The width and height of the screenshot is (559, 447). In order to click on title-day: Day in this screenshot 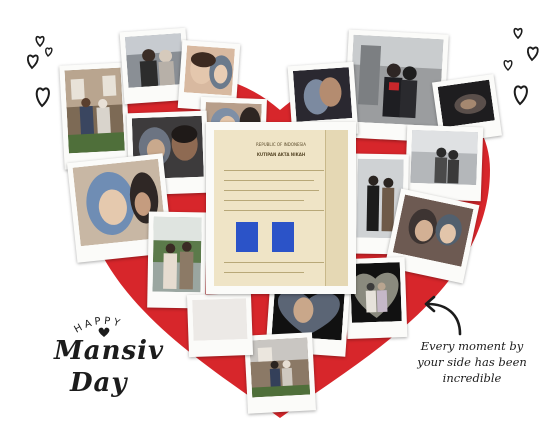, I will do `click(99, 383)`.